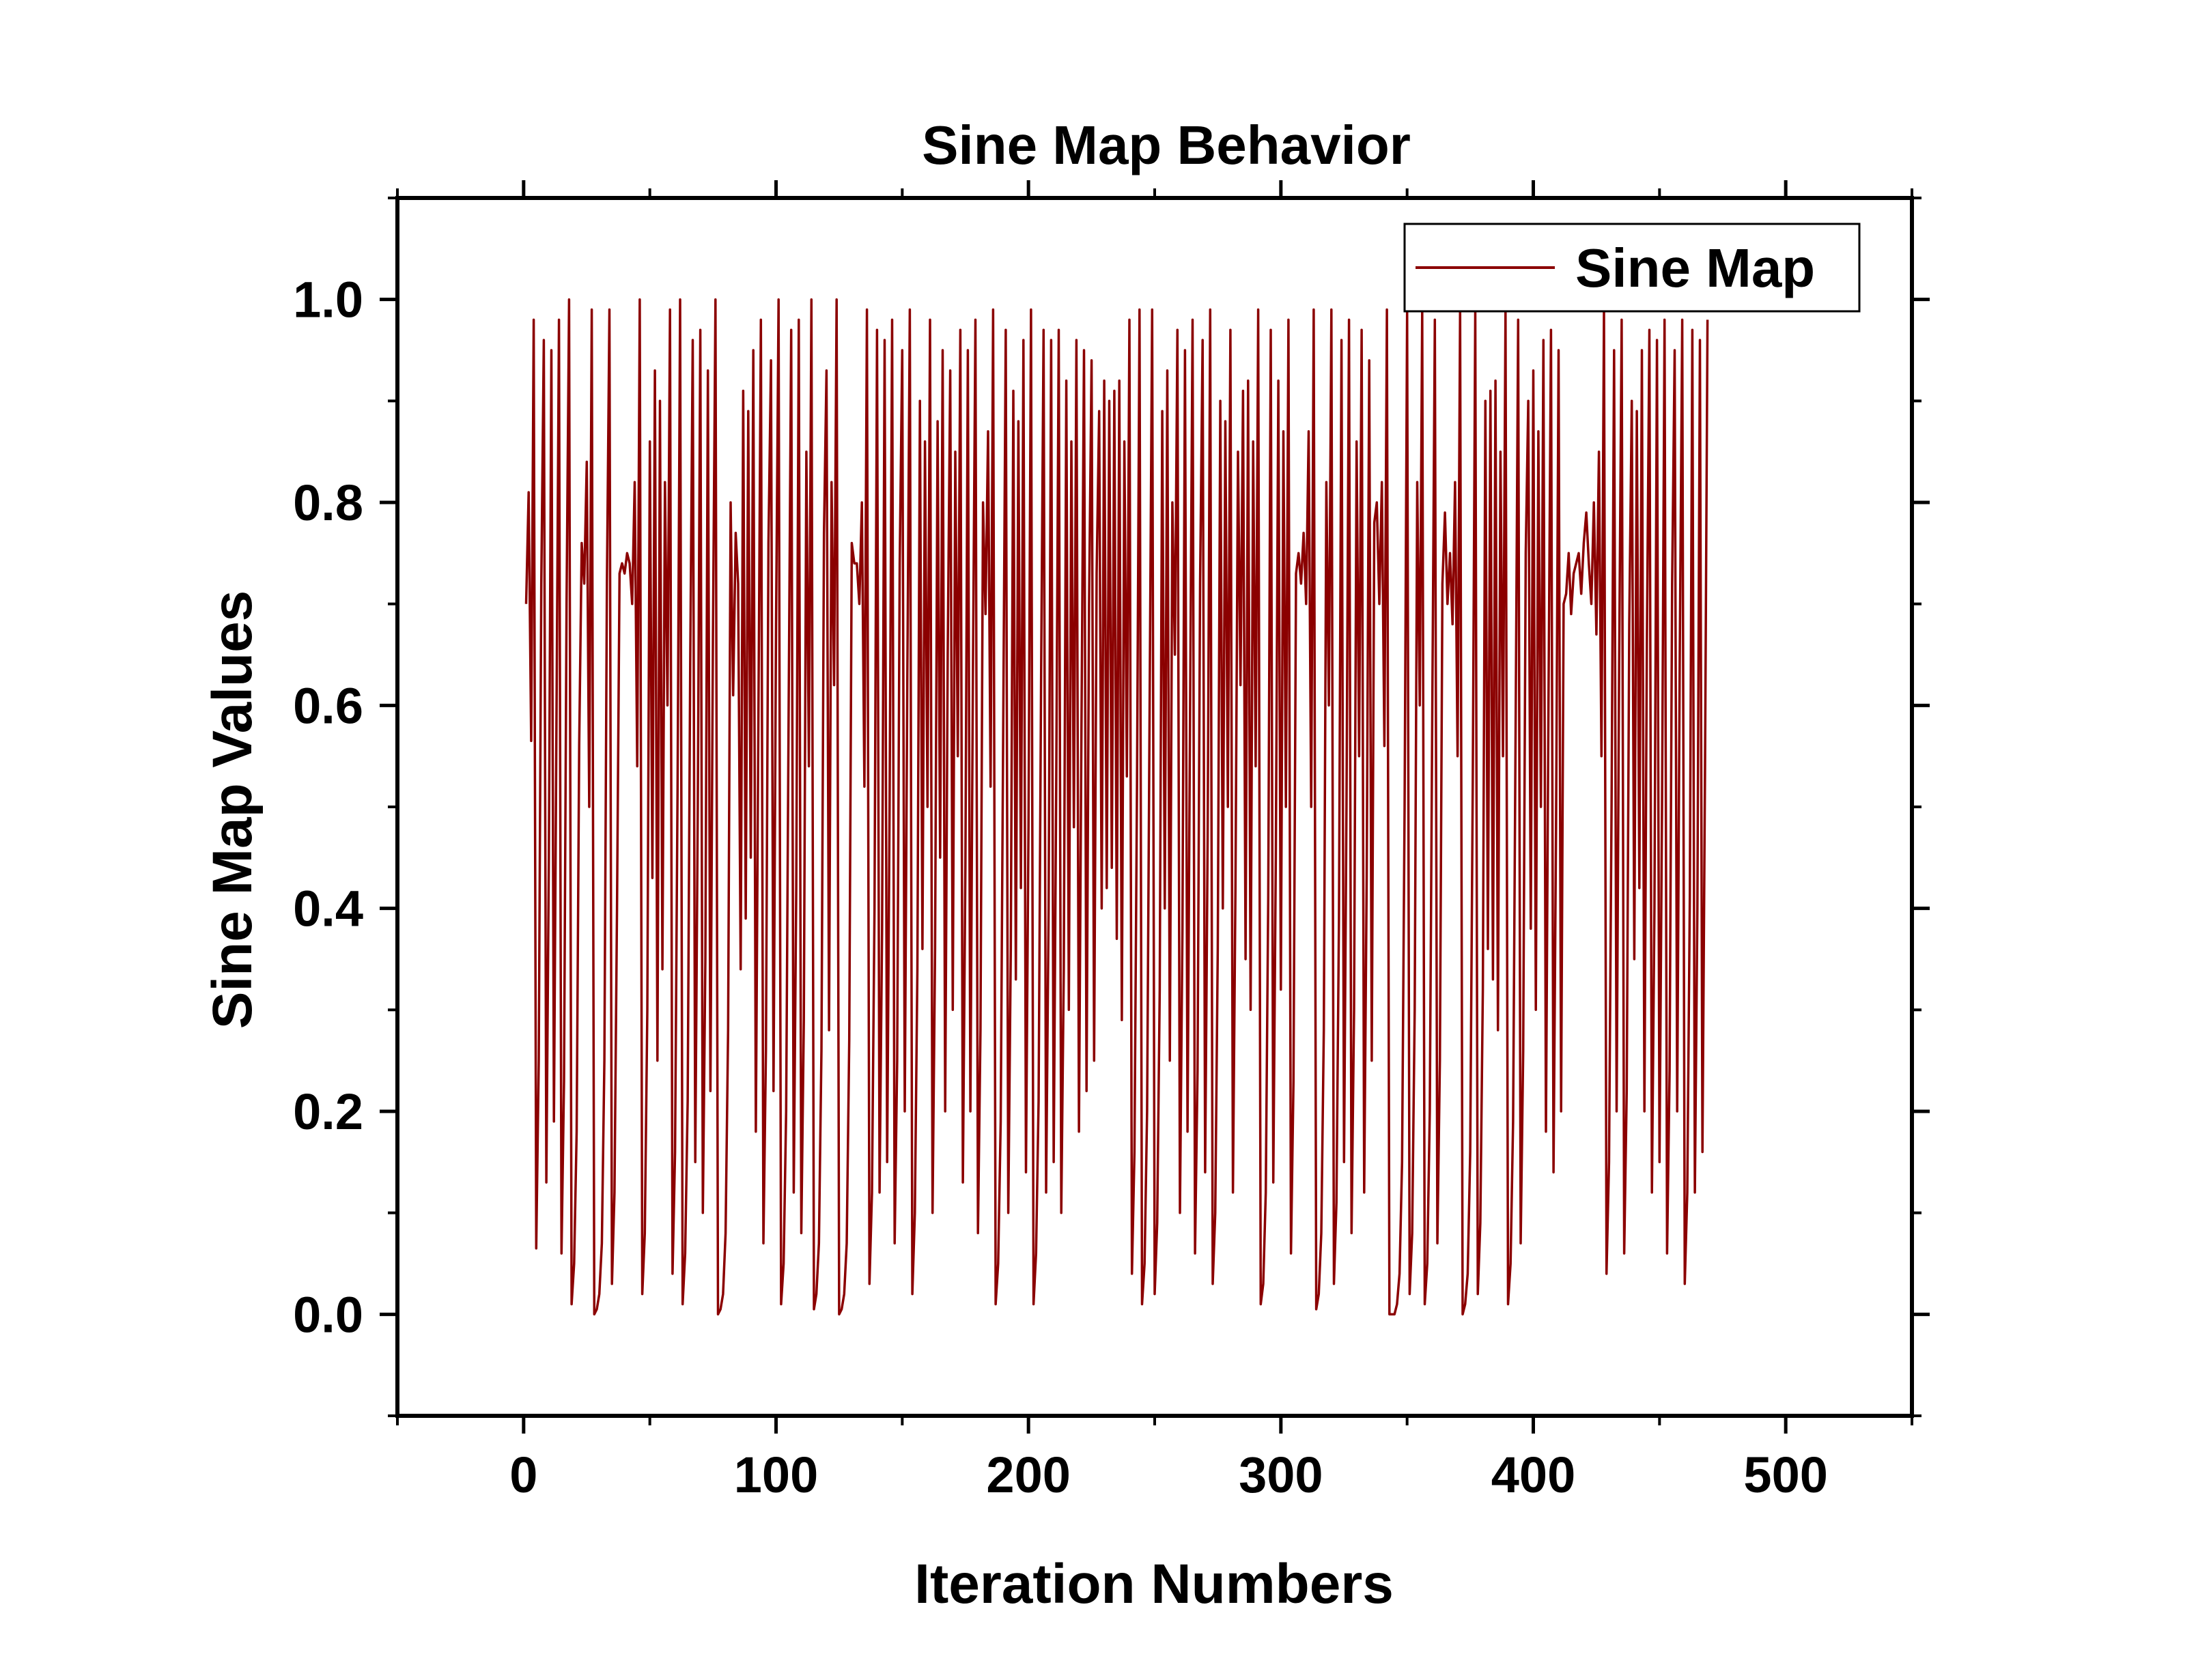 This screenshot has height=1680, width=2196. I want to click on legend-label: Sine Map, so click(1695, 268).